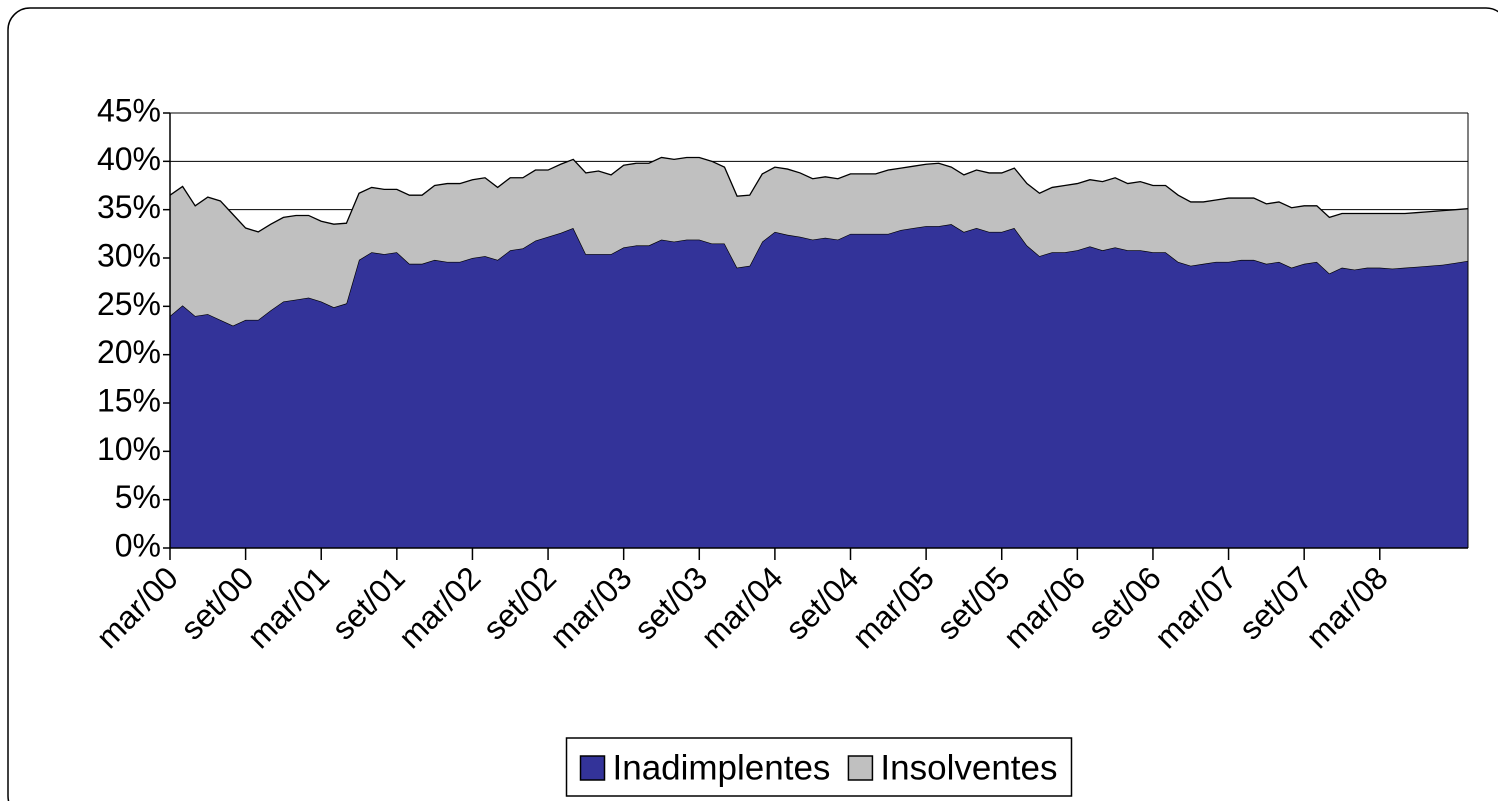 This screenshot has height=801, width=1498. Describe the element at coordinates (138, 545) in the screenshot. I see `y-tick-label: 0%` at that location.